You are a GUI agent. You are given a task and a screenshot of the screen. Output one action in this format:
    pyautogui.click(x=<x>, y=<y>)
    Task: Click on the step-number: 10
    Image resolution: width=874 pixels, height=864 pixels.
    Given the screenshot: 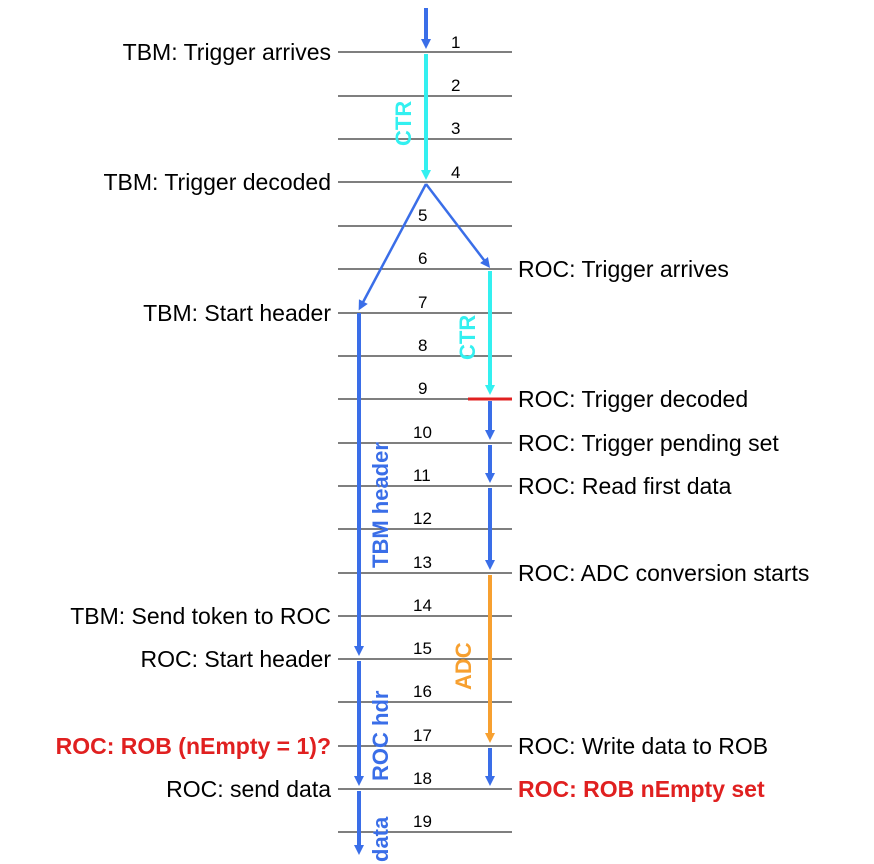 What is the action you would take?
    pyautogui.click(x=422, y=432)
    